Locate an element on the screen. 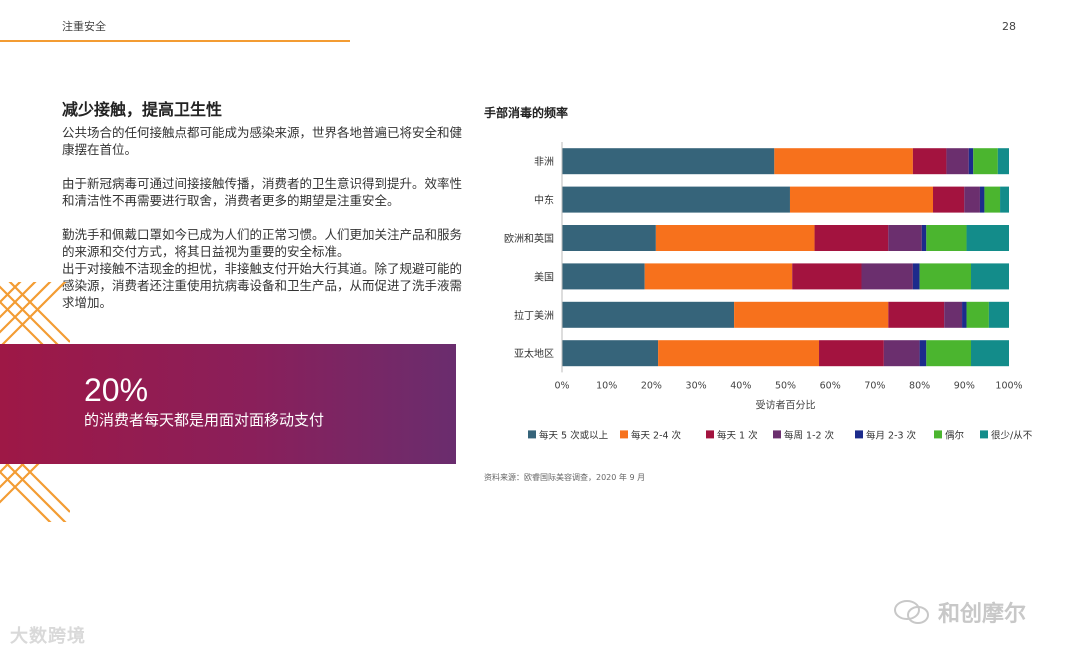  x-tick-label: 20% is located at coordinates (651, 385).